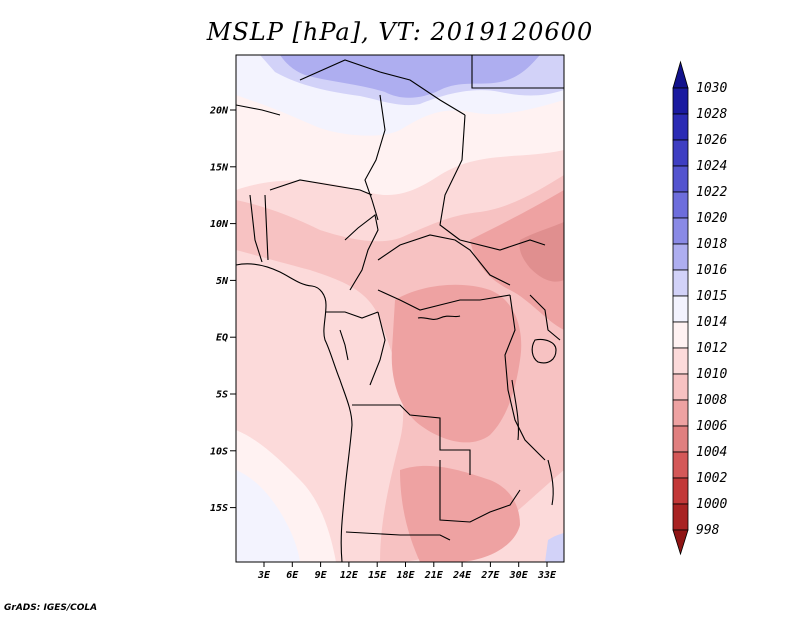 The image size is (800, 618). Describe the element at coordinates (219, 451) in the screenshot. I see `lat-tick-label: 10S` at that location.